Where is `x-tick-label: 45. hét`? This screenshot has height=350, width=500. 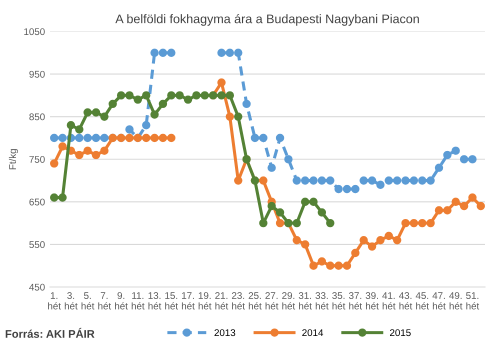
x-tick-label: 45. hét is located at coordinates (422, 301).